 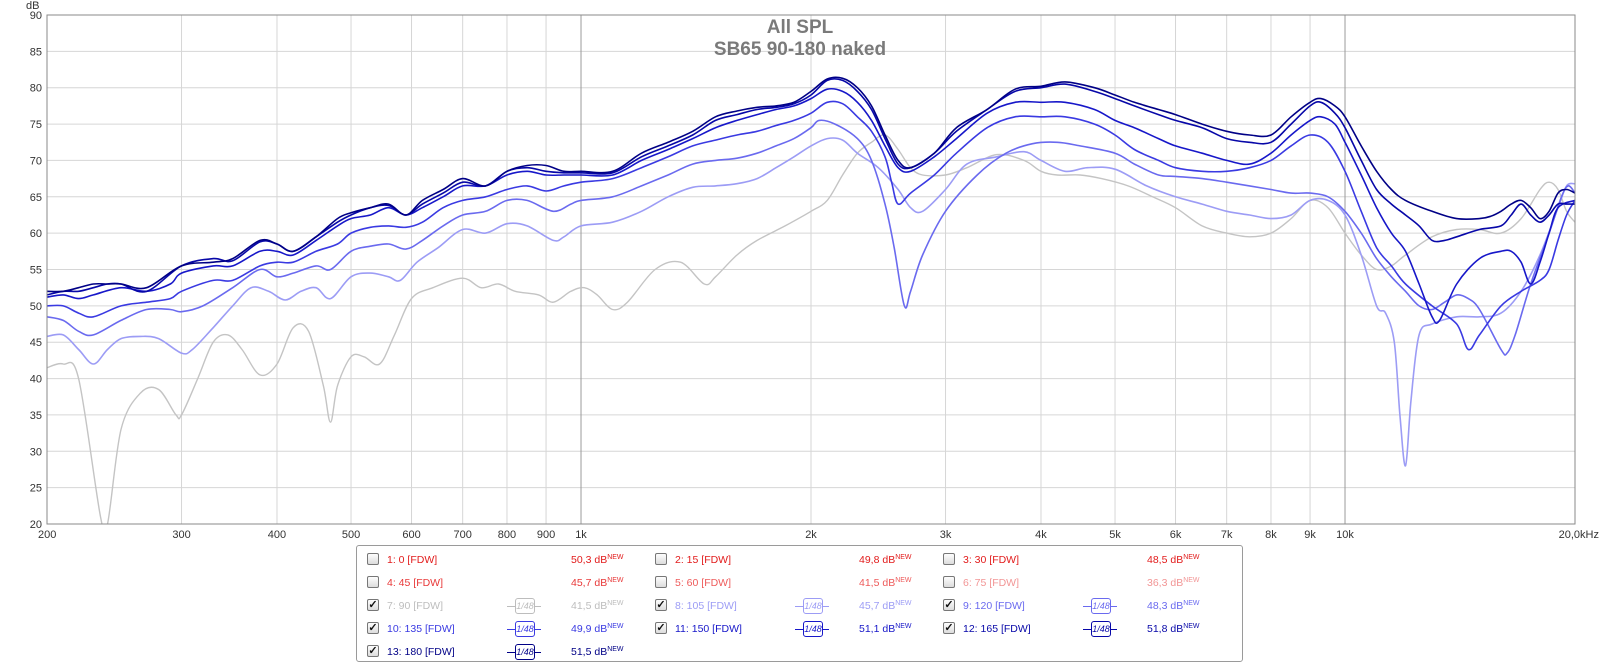 What do you see at coordinates (36, 161) in the screenshot?
I see `y-tick-label: 70` at bounding box center [36, 161].